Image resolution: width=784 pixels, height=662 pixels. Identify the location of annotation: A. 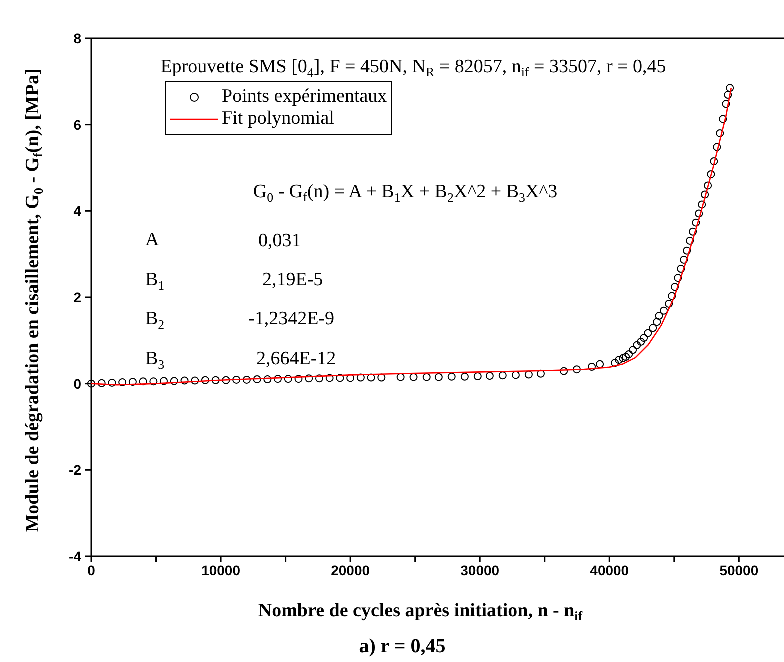
(153, 240).